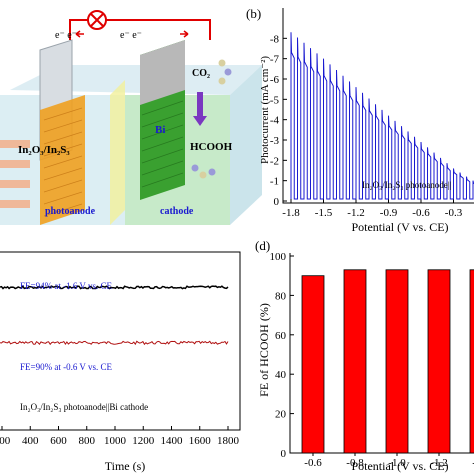  Describe the element at coordinates (275, 80) in the screenshot. I see `panel-b-ytick-label: -6` at that location.